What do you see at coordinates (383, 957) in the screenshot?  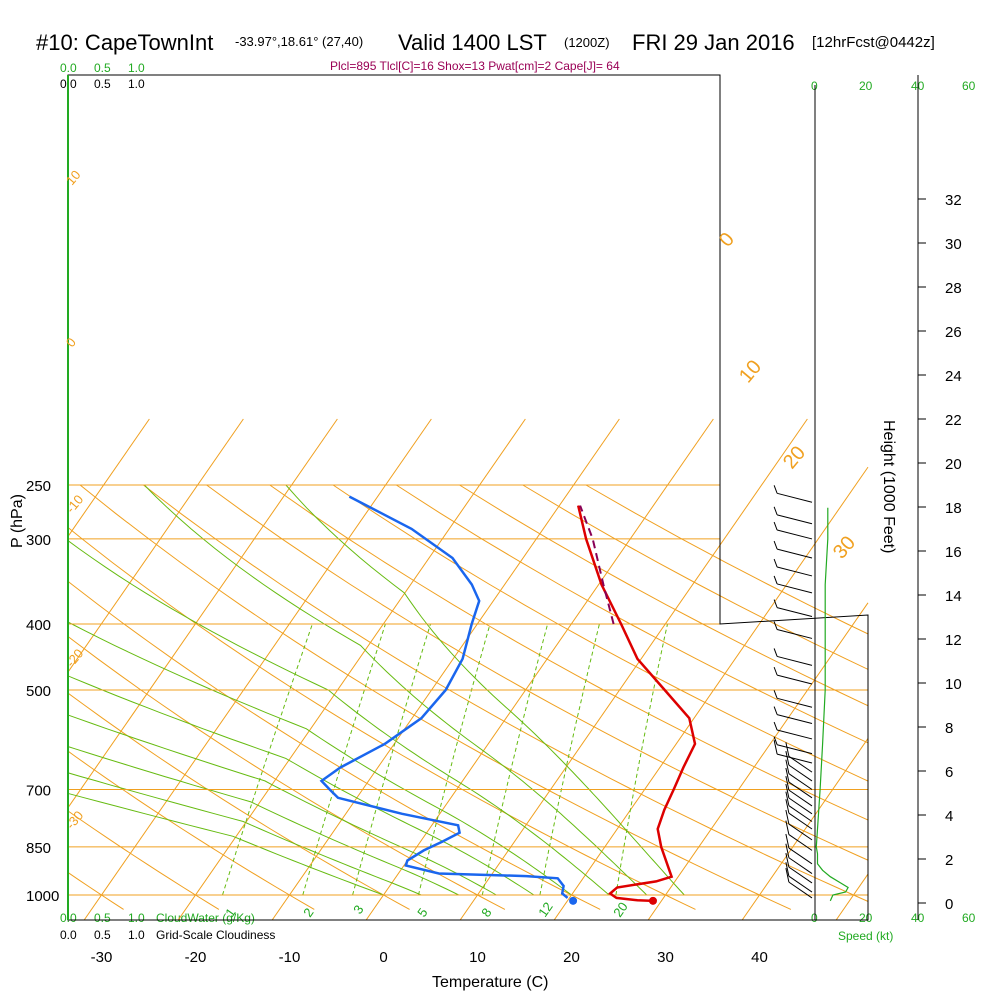 I see `temperature-tick-label: 0` at bounding box center [383, 957].